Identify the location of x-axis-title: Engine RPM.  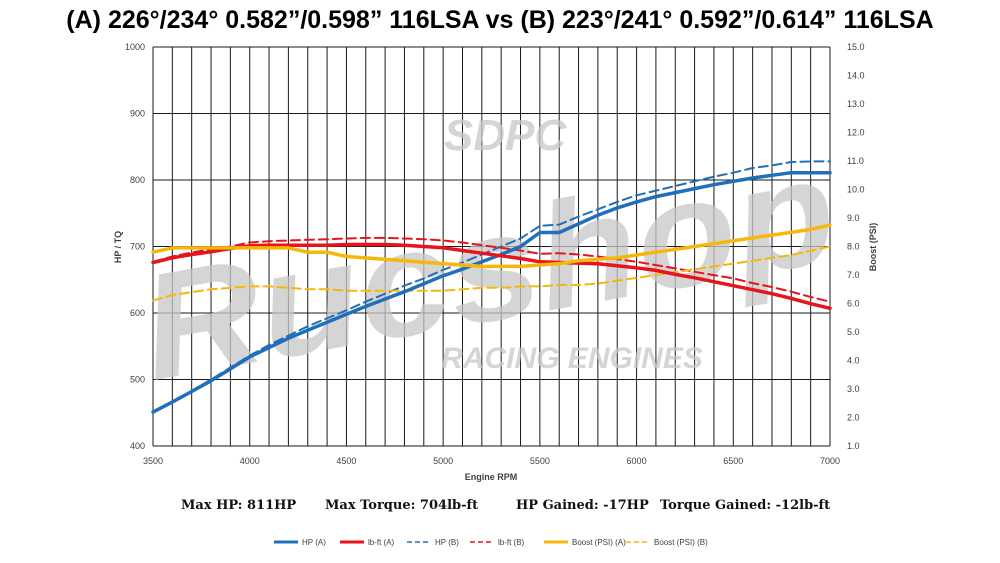
(491, 477).